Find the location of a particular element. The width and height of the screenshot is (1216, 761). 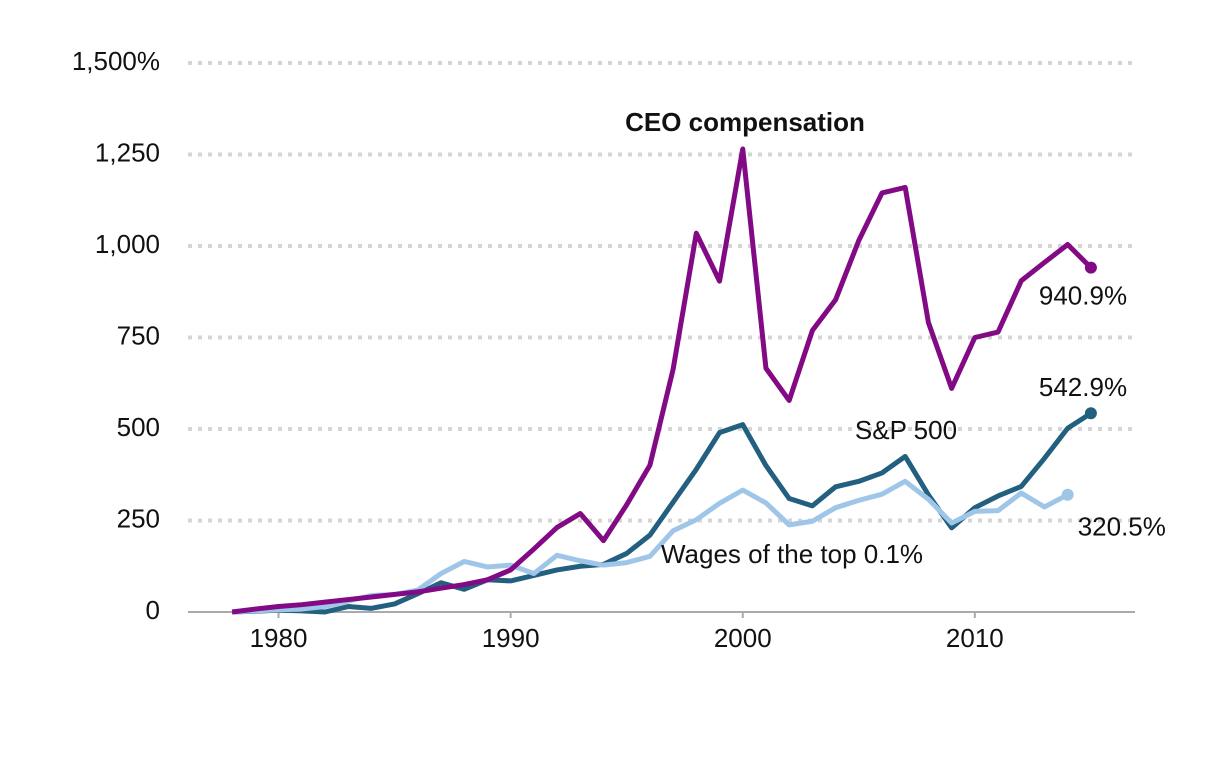

series-label: CEO compensation is located at coordinates (745, 122).